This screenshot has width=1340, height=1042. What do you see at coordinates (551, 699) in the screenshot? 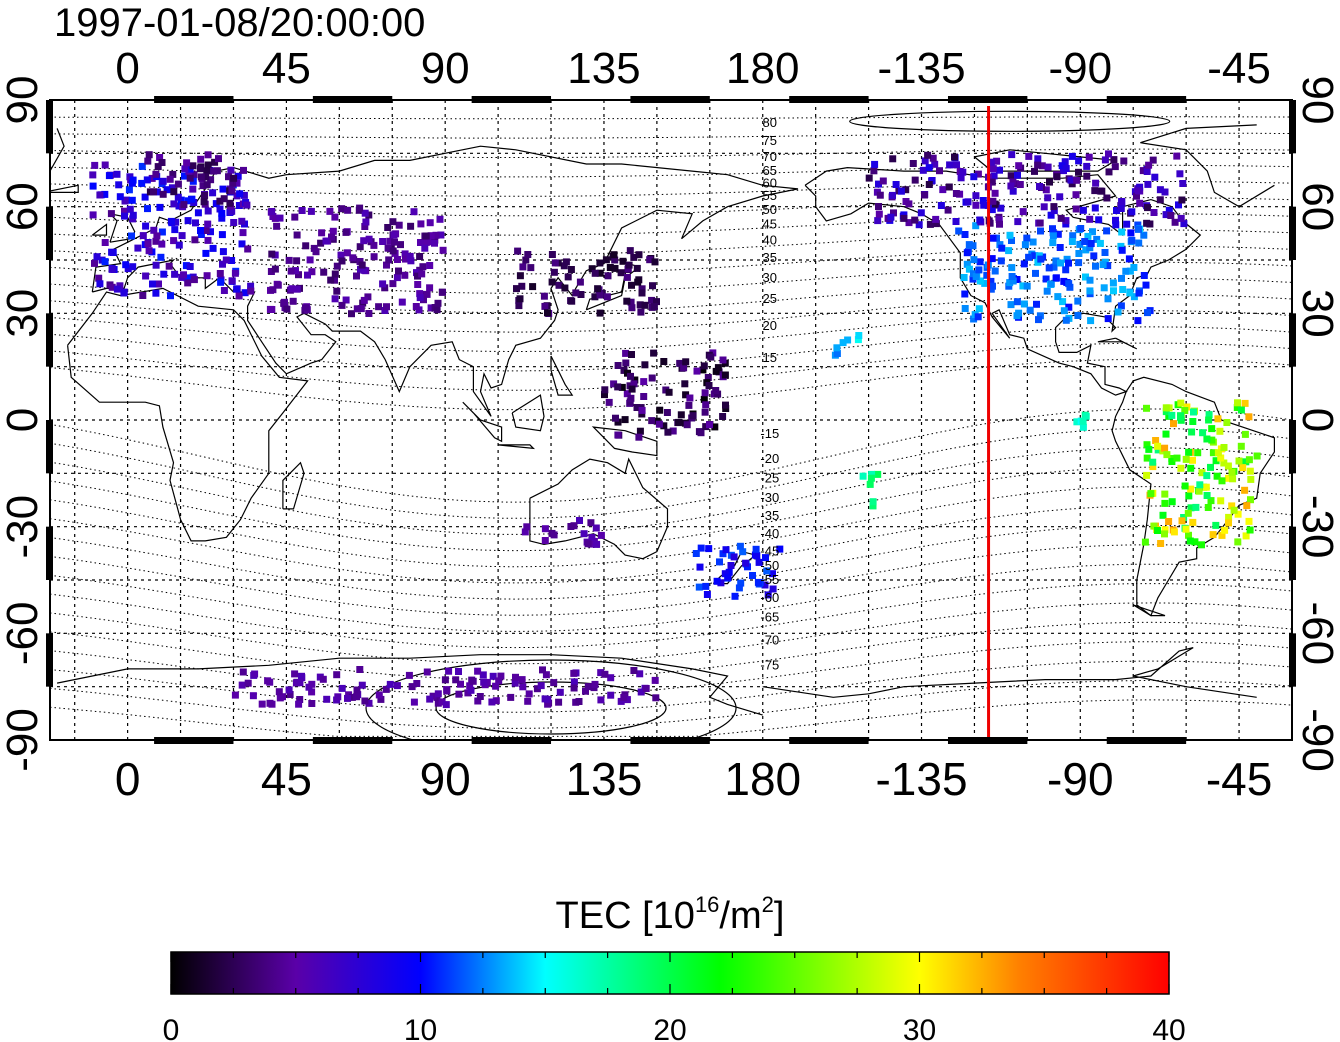
I see `south-pole-contour-outer` at bounding box center [551, 699].